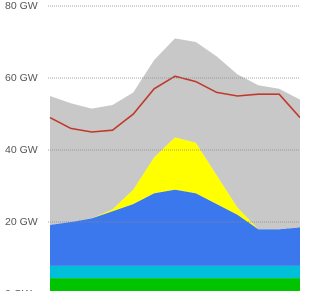 The image size is (320, 291). What do you see at coordinates (21, 150) in the screenshot?
I see `y-tick-label: 40 GW` at bounding box center [21, 150].